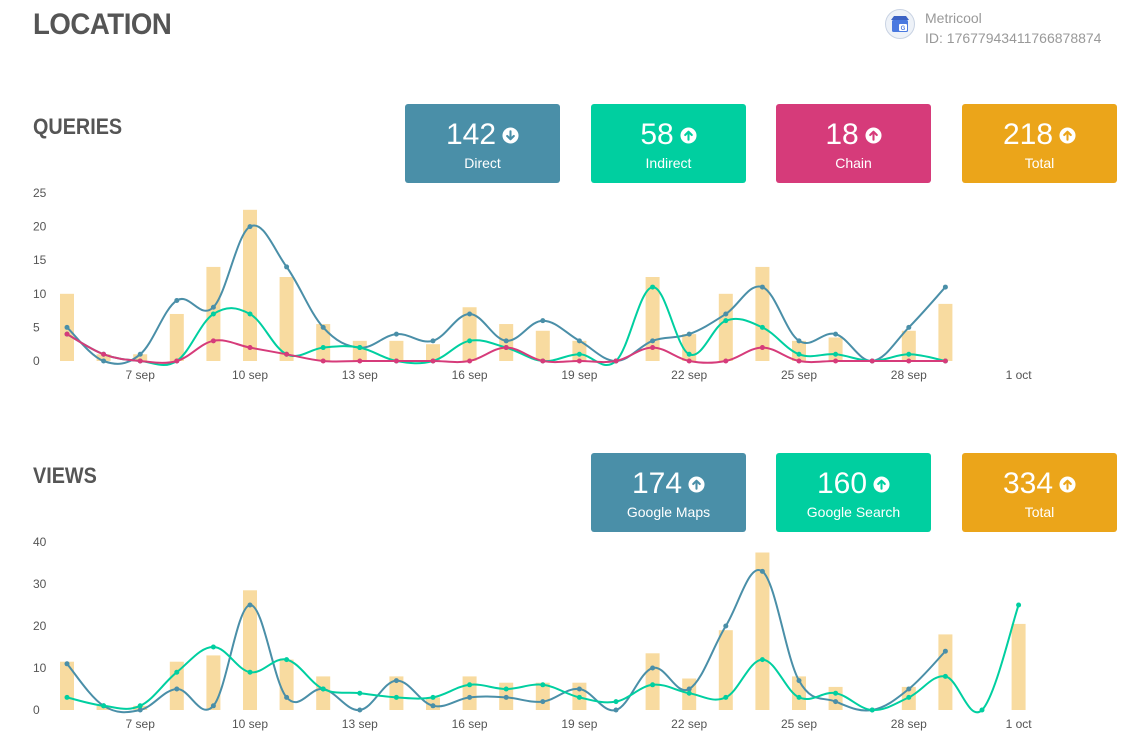 Image resolution: width=1139 pixels, height=740 pixels. What do you see at coordinates (689, 724) in the screenshot?
I see `x-tick-label: 22 sep` at bounding box center [689, 724].